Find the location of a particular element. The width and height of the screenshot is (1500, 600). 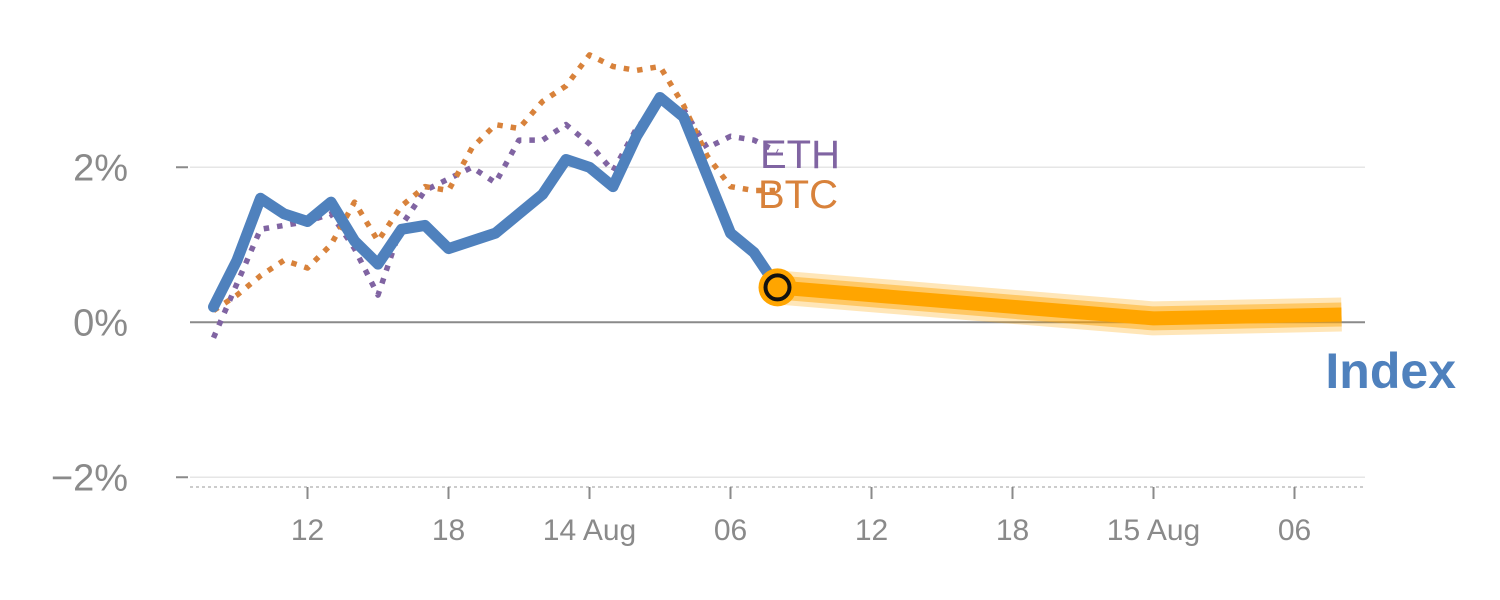

x-tick-label: 14 Aug is located at coordinates (589, 530).